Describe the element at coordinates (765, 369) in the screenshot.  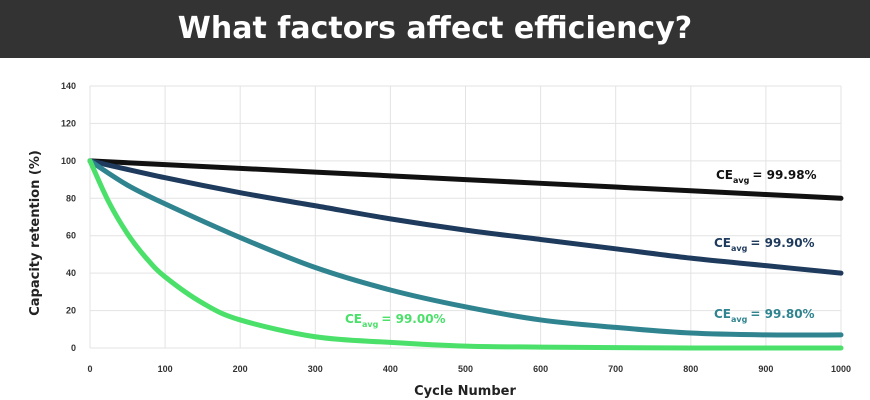
I see `x-tick-label: 900` at that location.